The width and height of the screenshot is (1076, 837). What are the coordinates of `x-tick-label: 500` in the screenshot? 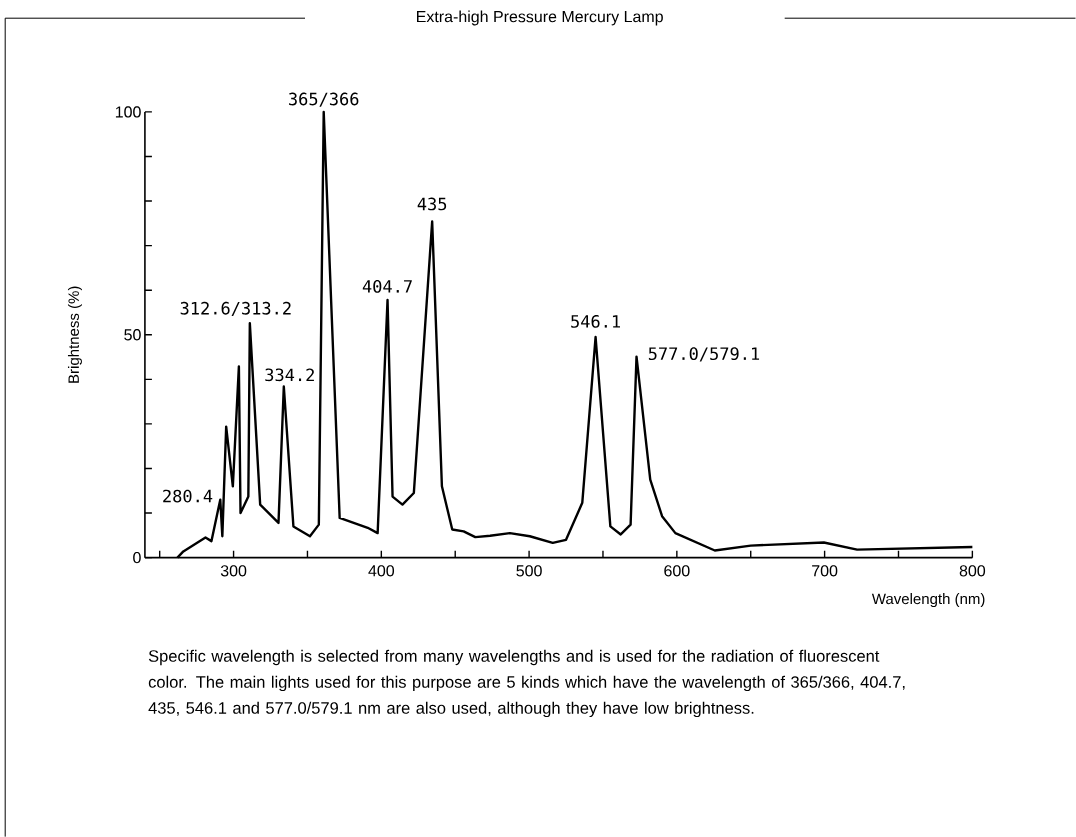 It's located at (529, 571).